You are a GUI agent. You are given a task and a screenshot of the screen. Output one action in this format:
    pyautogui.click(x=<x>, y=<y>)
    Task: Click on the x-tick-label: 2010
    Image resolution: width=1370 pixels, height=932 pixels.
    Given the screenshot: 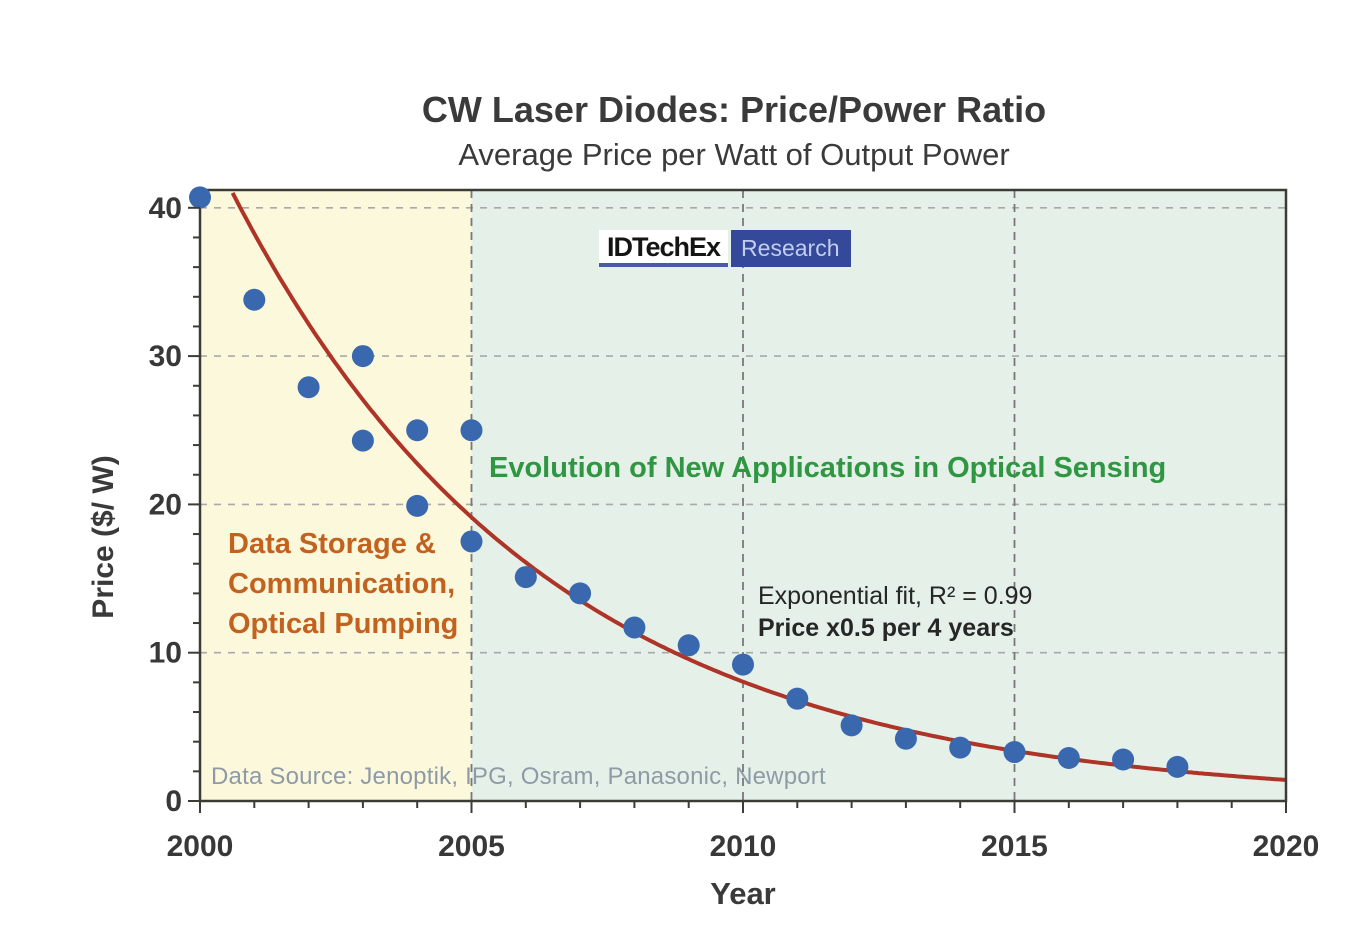 What is the action you would take?
    pyautogui.click(x=743, y=846)
    